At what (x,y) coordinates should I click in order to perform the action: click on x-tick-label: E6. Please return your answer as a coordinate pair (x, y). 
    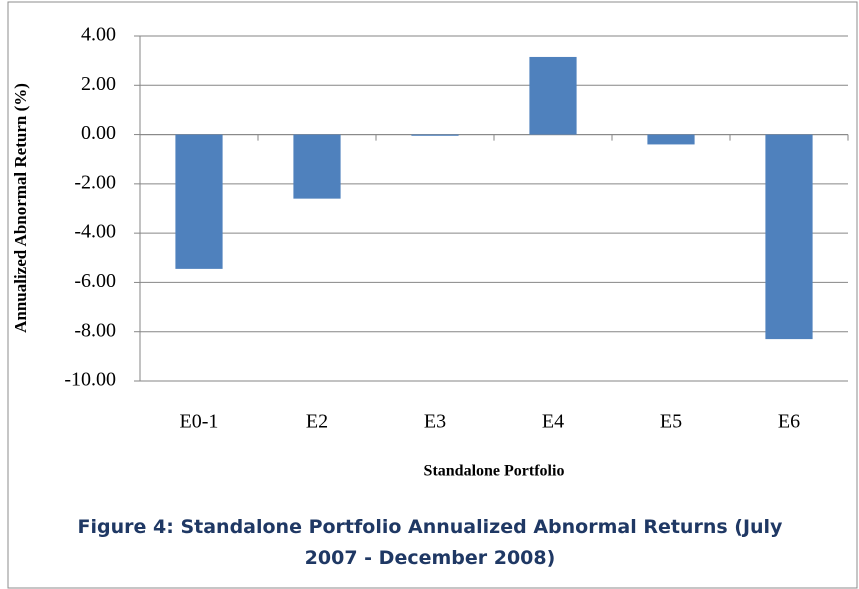
    Looking at the image, I should click on (789, 422).